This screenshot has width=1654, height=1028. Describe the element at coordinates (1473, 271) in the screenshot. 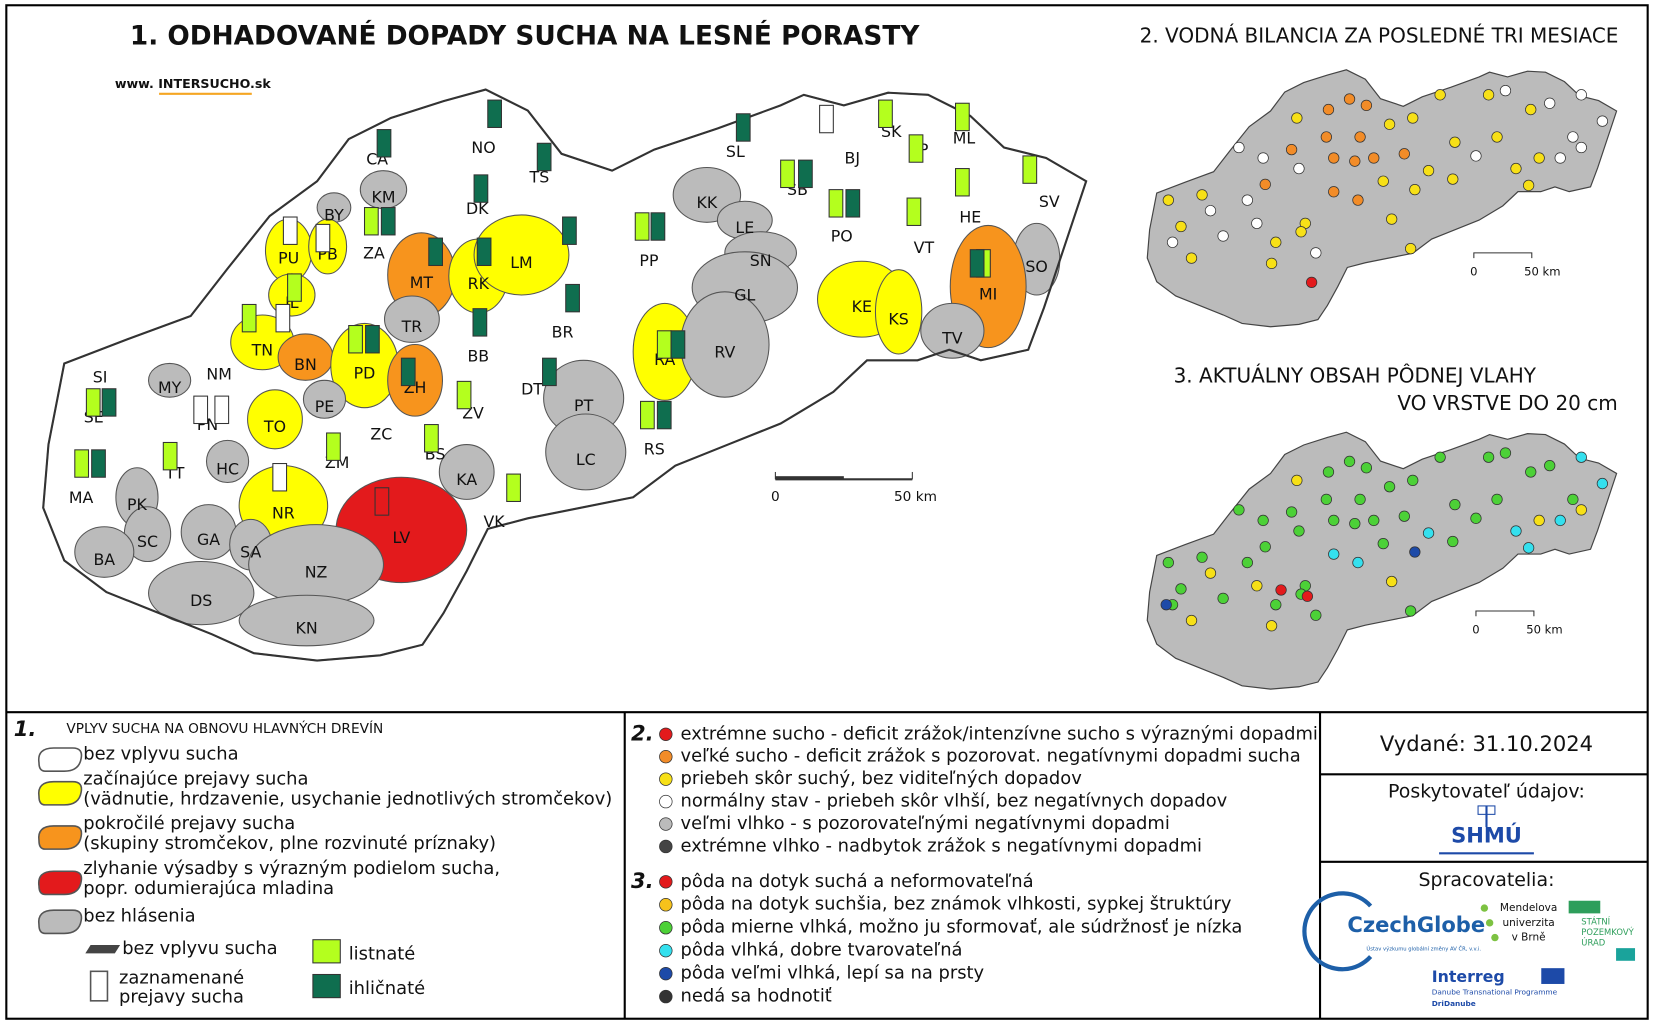

I see `scale-label: 0` at that location.